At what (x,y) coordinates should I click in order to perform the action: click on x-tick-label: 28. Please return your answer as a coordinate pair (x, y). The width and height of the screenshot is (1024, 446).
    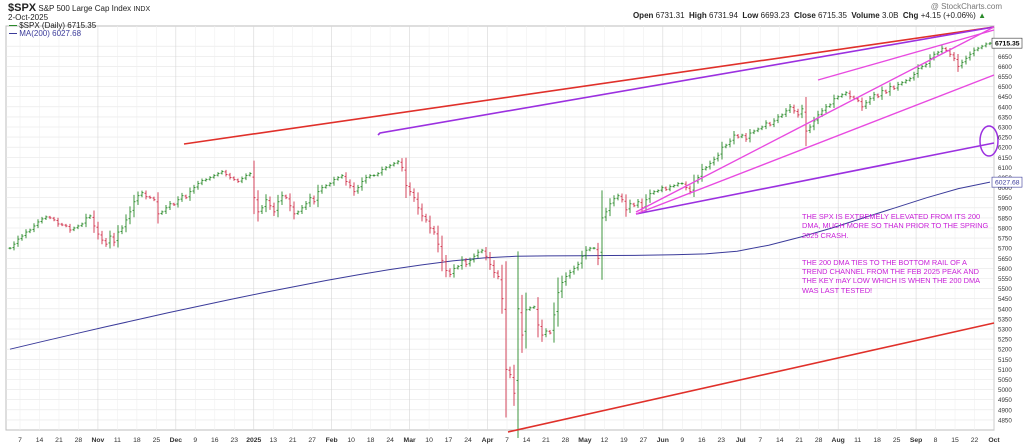
    Looking at the image, I should click on (79, 440).